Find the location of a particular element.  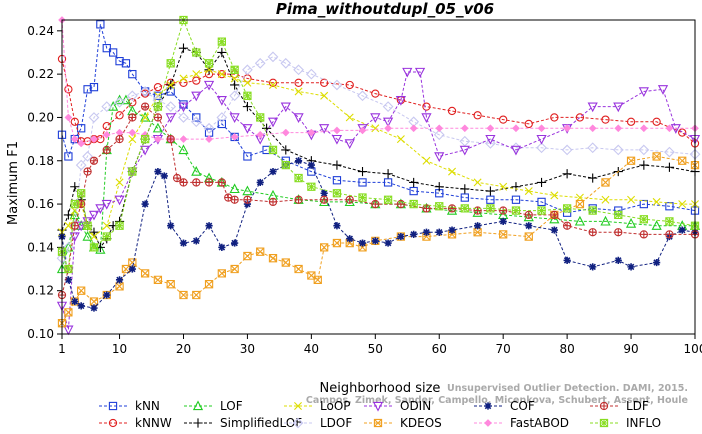

legend-item-knnw: kNNW is located at coordinates (135, 423).